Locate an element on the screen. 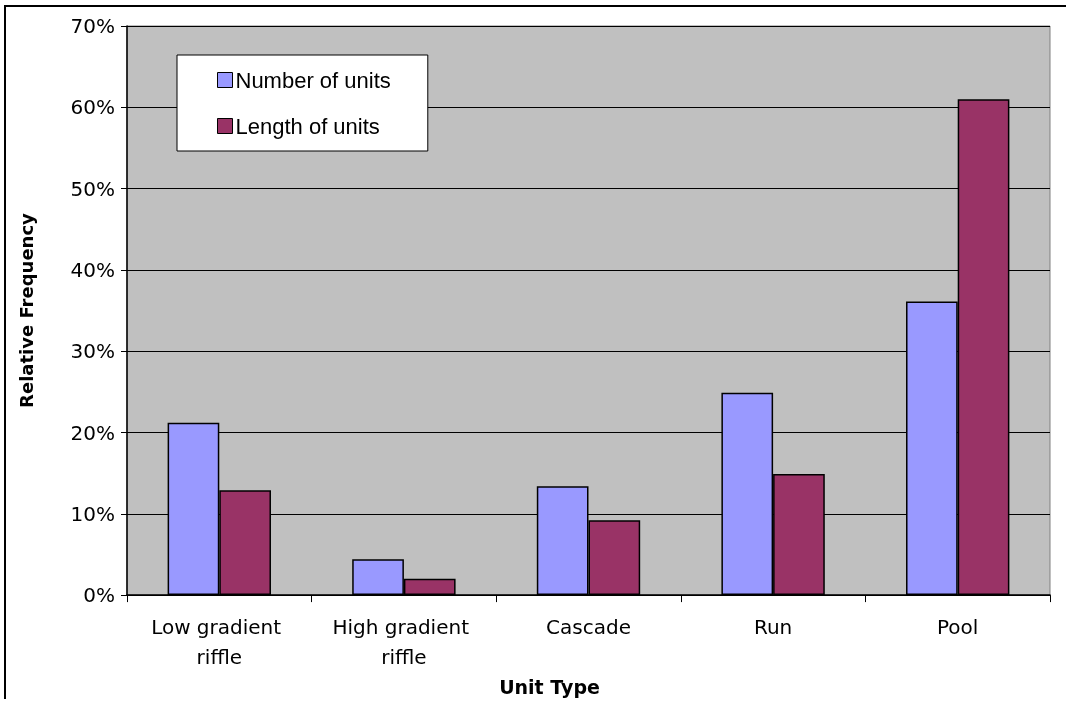 Image resolution: width=1068 pixels, height=701 pixels. y-tick-label: 50% is located at coordinates (92, 188).